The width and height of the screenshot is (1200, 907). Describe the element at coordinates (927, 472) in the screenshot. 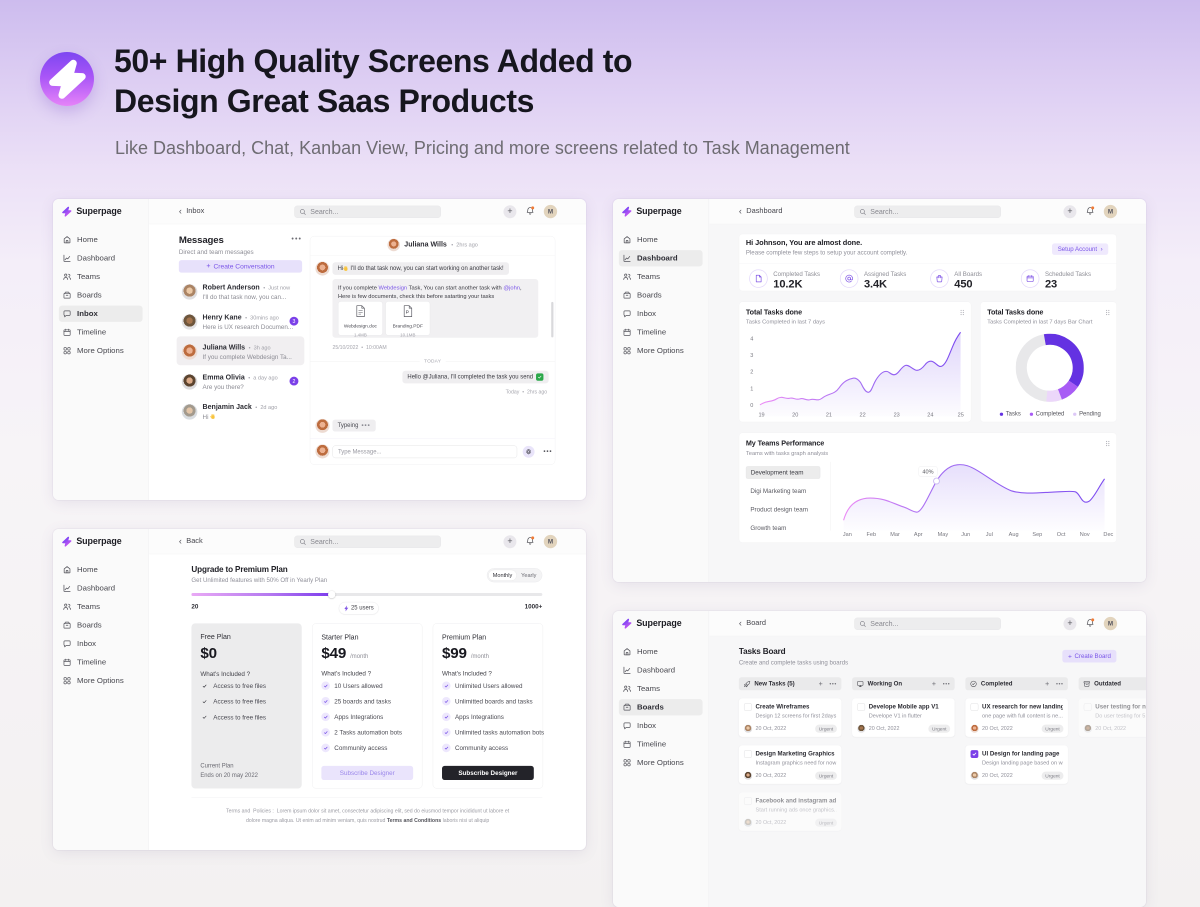

I see `svg-text: 40%` at that location.